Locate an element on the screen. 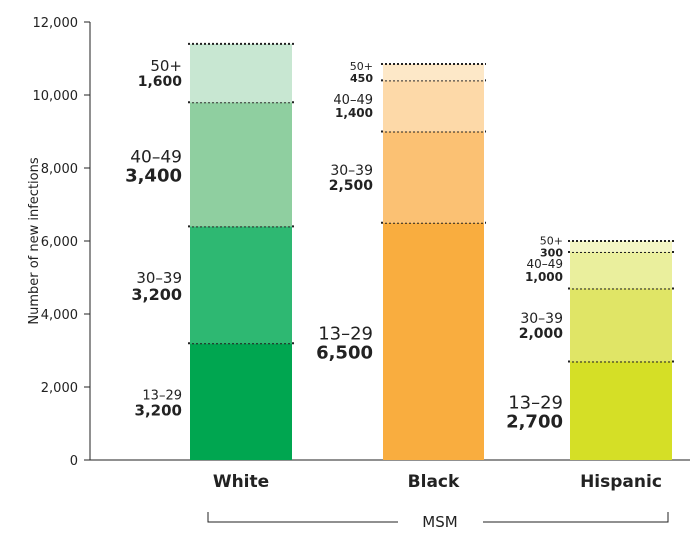  segment-value-label: 1,400 is located at coordinates (354, 113).